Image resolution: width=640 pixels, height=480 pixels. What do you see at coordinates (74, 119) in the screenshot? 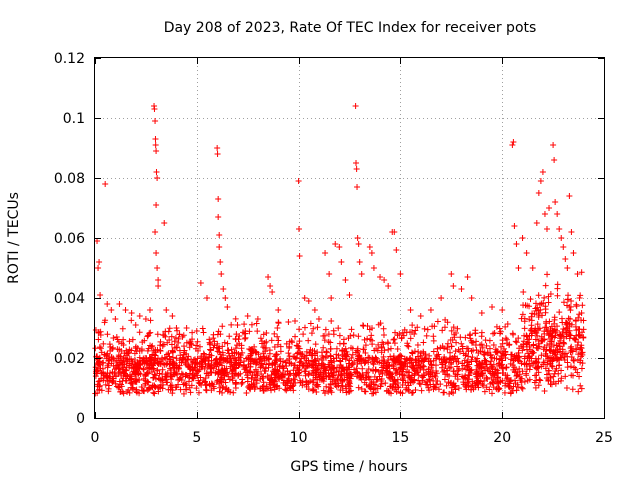
I see `y-tick-label: 0.1` at bounding box center [74, 119].